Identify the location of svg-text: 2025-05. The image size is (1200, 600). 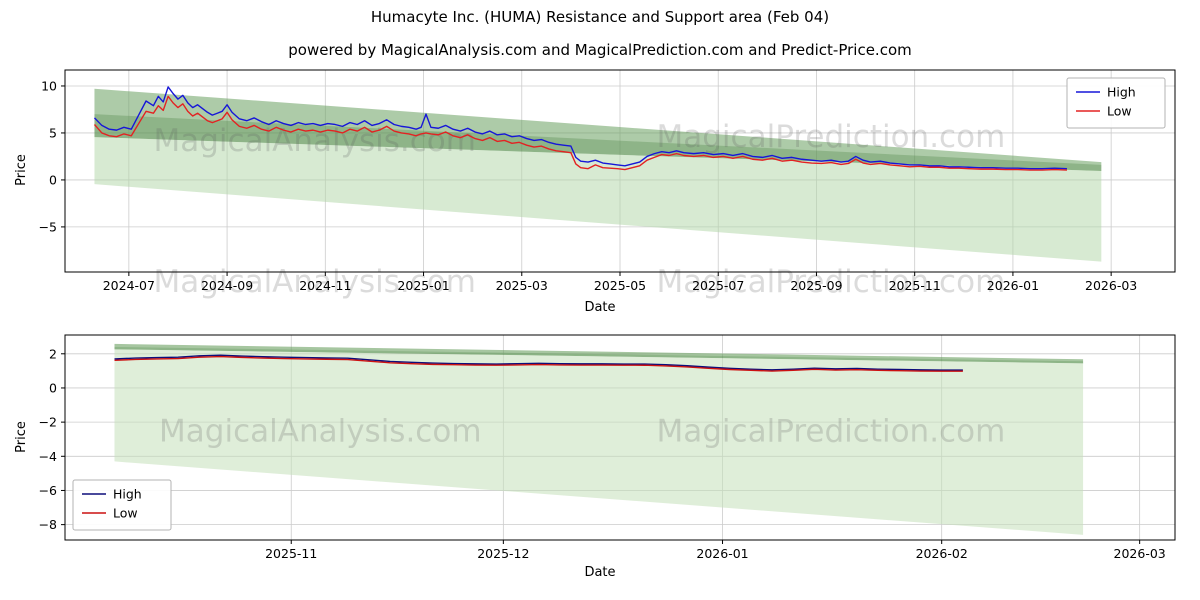
(620, 285).